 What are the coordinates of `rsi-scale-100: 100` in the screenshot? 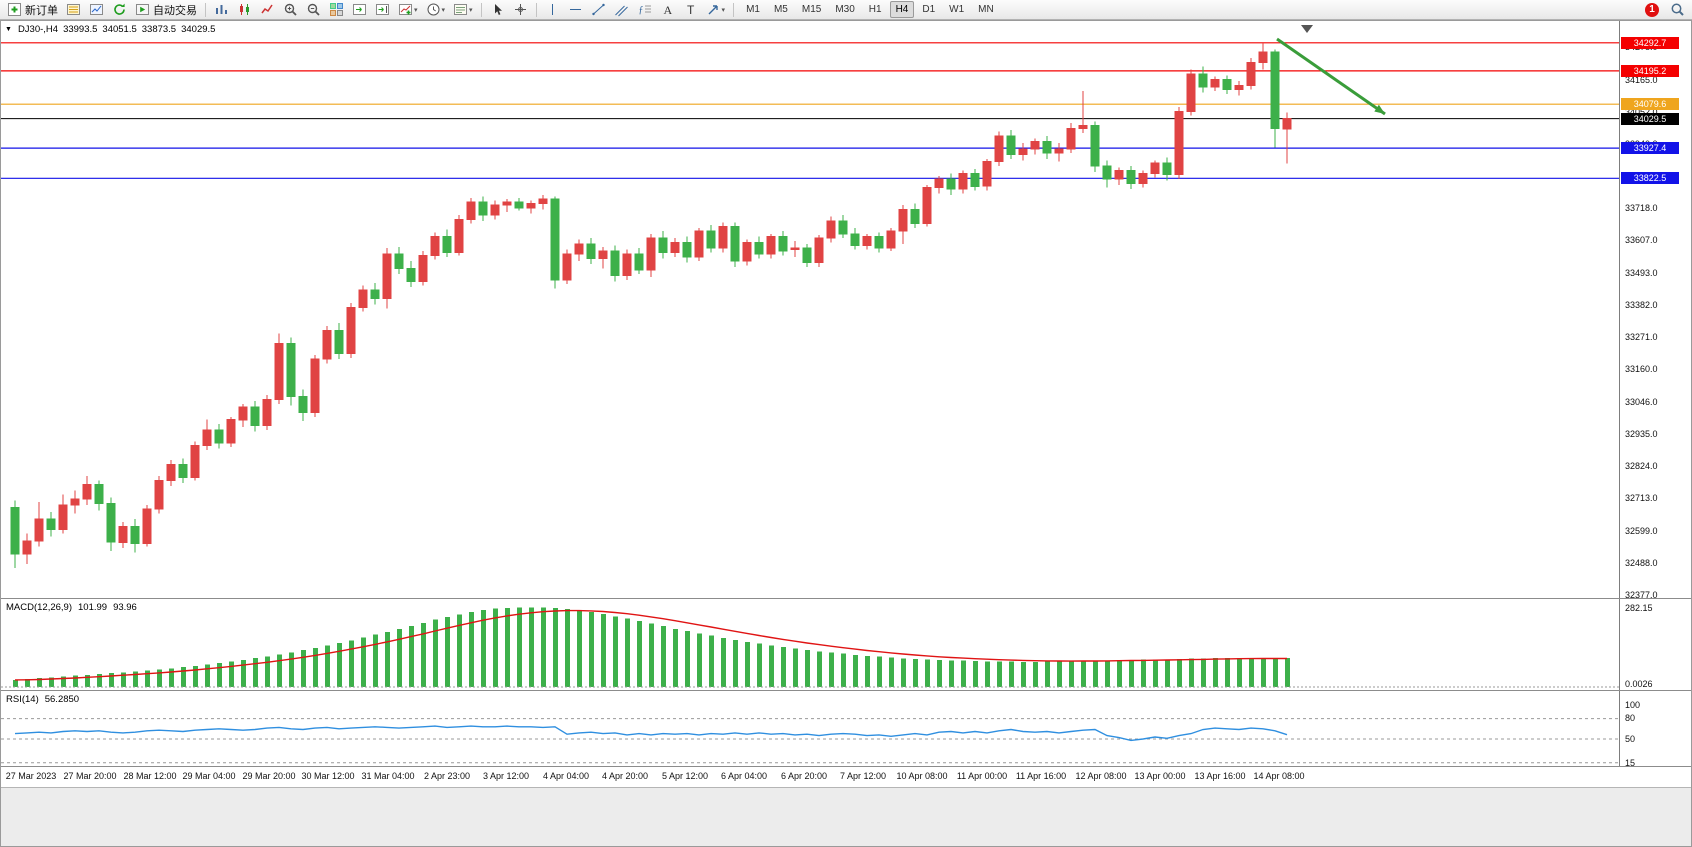 It's located at (1633, 705).